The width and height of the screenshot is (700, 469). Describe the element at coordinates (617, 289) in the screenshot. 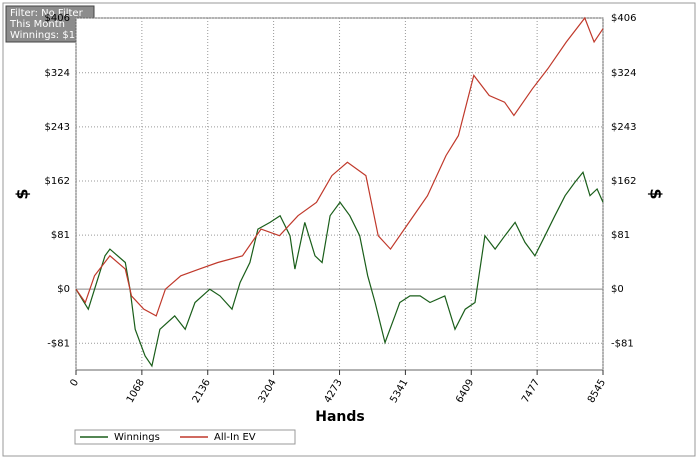

I see `y2-tick-label: $0` at that location.